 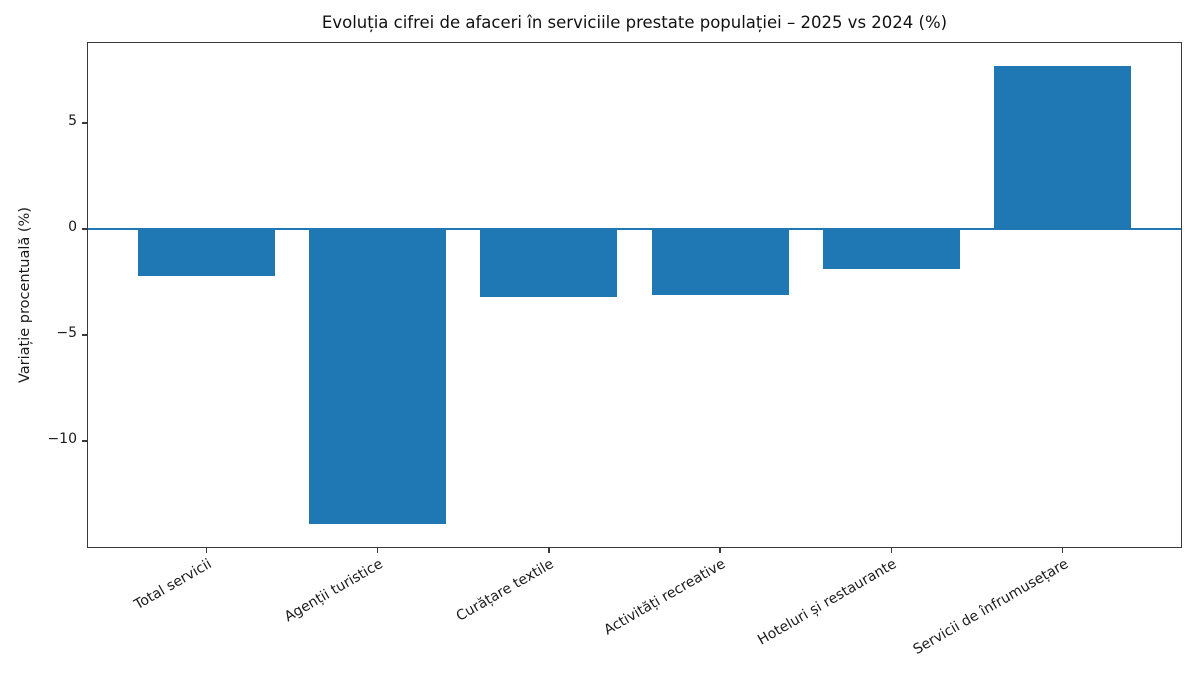 I want to click on x-tick-label: Activități recreative, so click(x=665, y=597).